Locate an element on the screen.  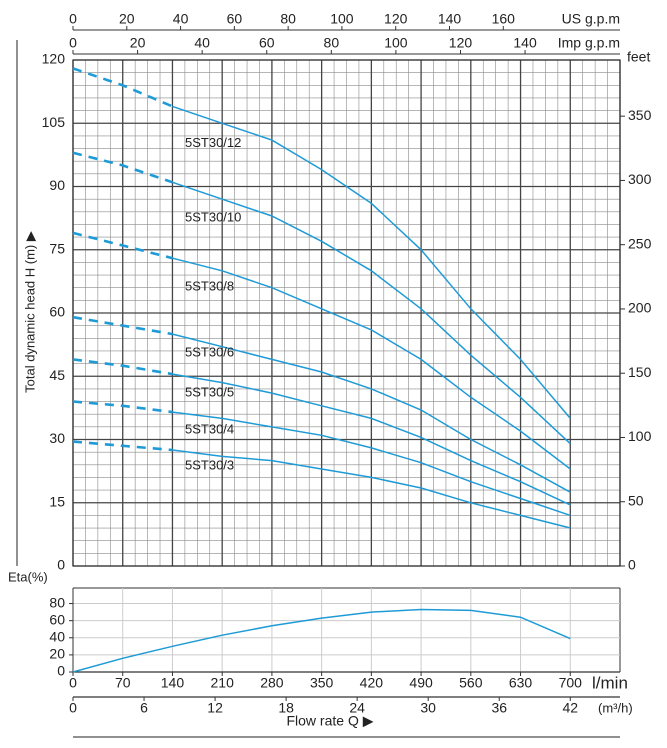
top-axis-title: Imp g.p.m is located at coordinates (589, 43).